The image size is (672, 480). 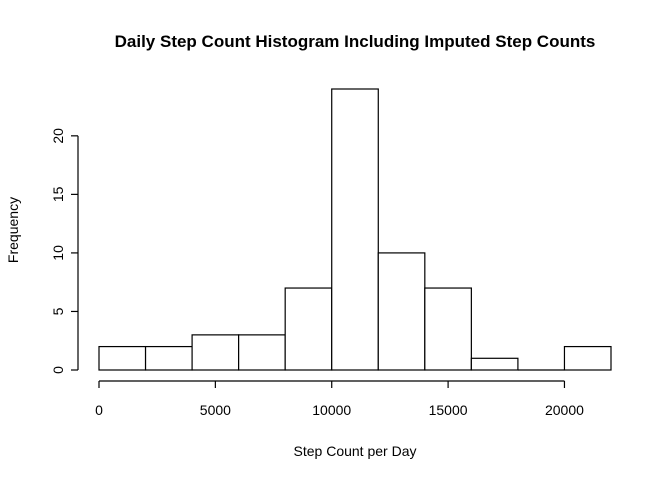 What do you see at coordinates (99, 410) in the screenshot?
I see `x-tick-label: 0` at bounding box center [99, 410].